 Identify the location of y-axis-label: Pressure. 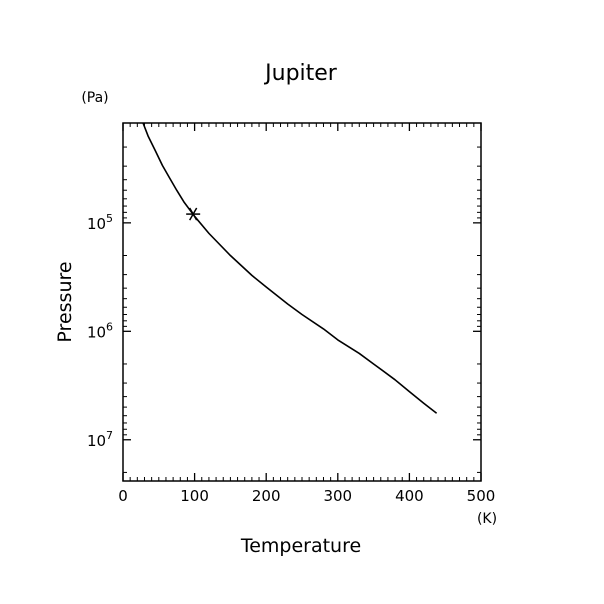
(65, 301).